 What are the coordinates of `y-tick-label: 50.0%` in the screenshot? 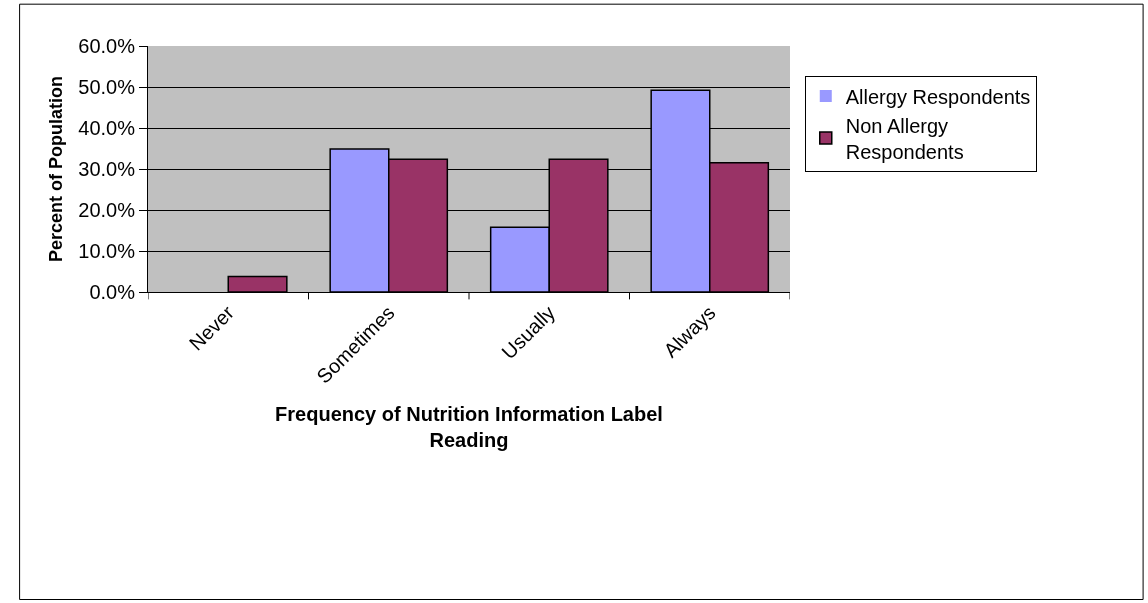 It's located at (107, 87).